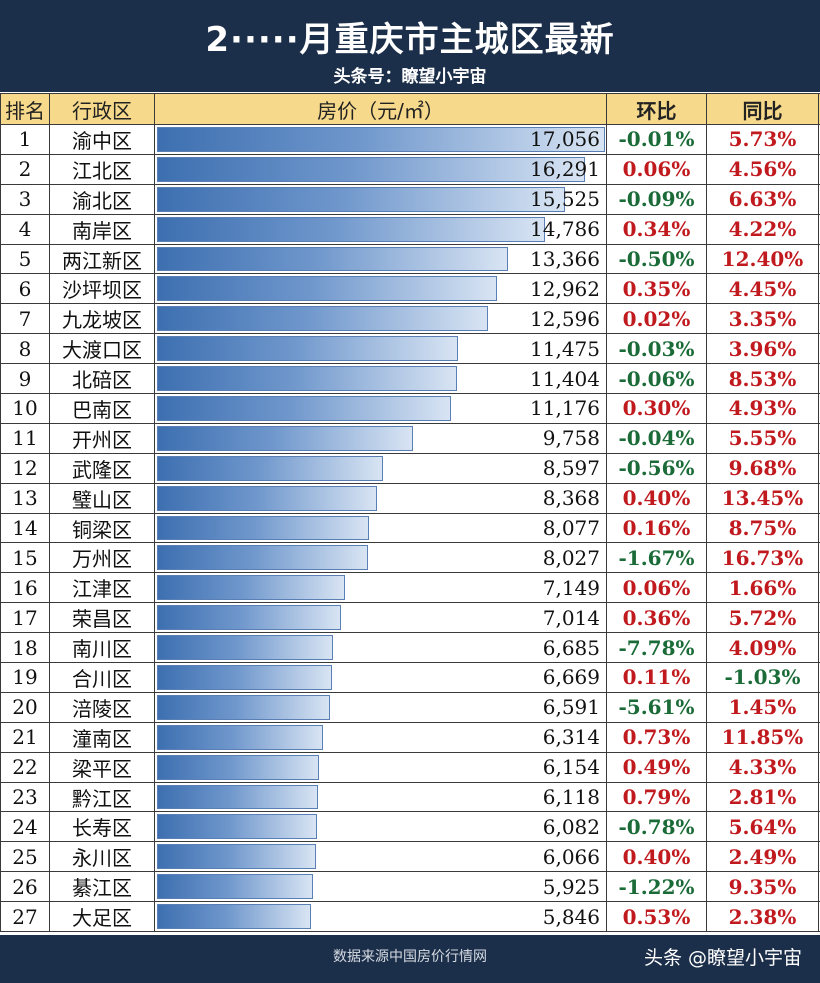  Describe the element at coordinates (763, 199) in the screenshot. I see `yoy-cell: 6.63%` at that location.